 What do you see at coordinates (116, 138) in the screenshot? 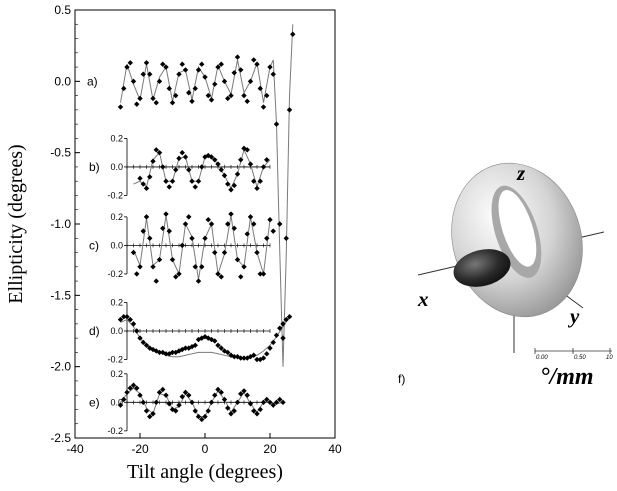
I see `inset-y-tick-label: 0.2` at bounding box center [116, 138].